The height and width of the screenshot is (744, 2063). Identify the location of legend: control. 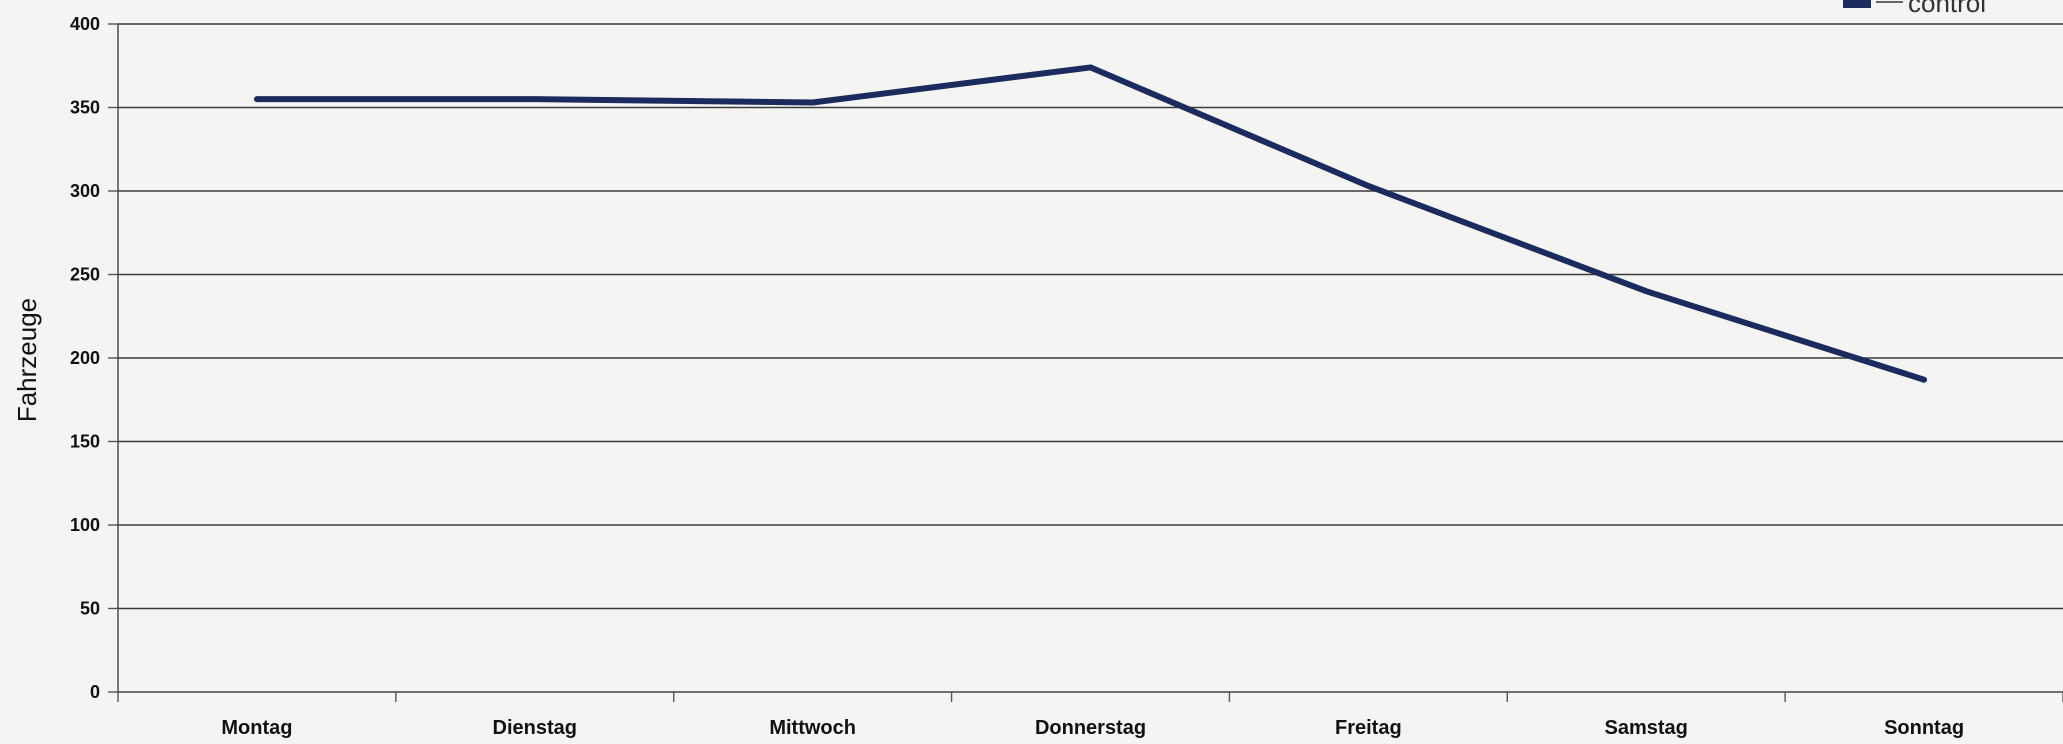
(1914, 9).